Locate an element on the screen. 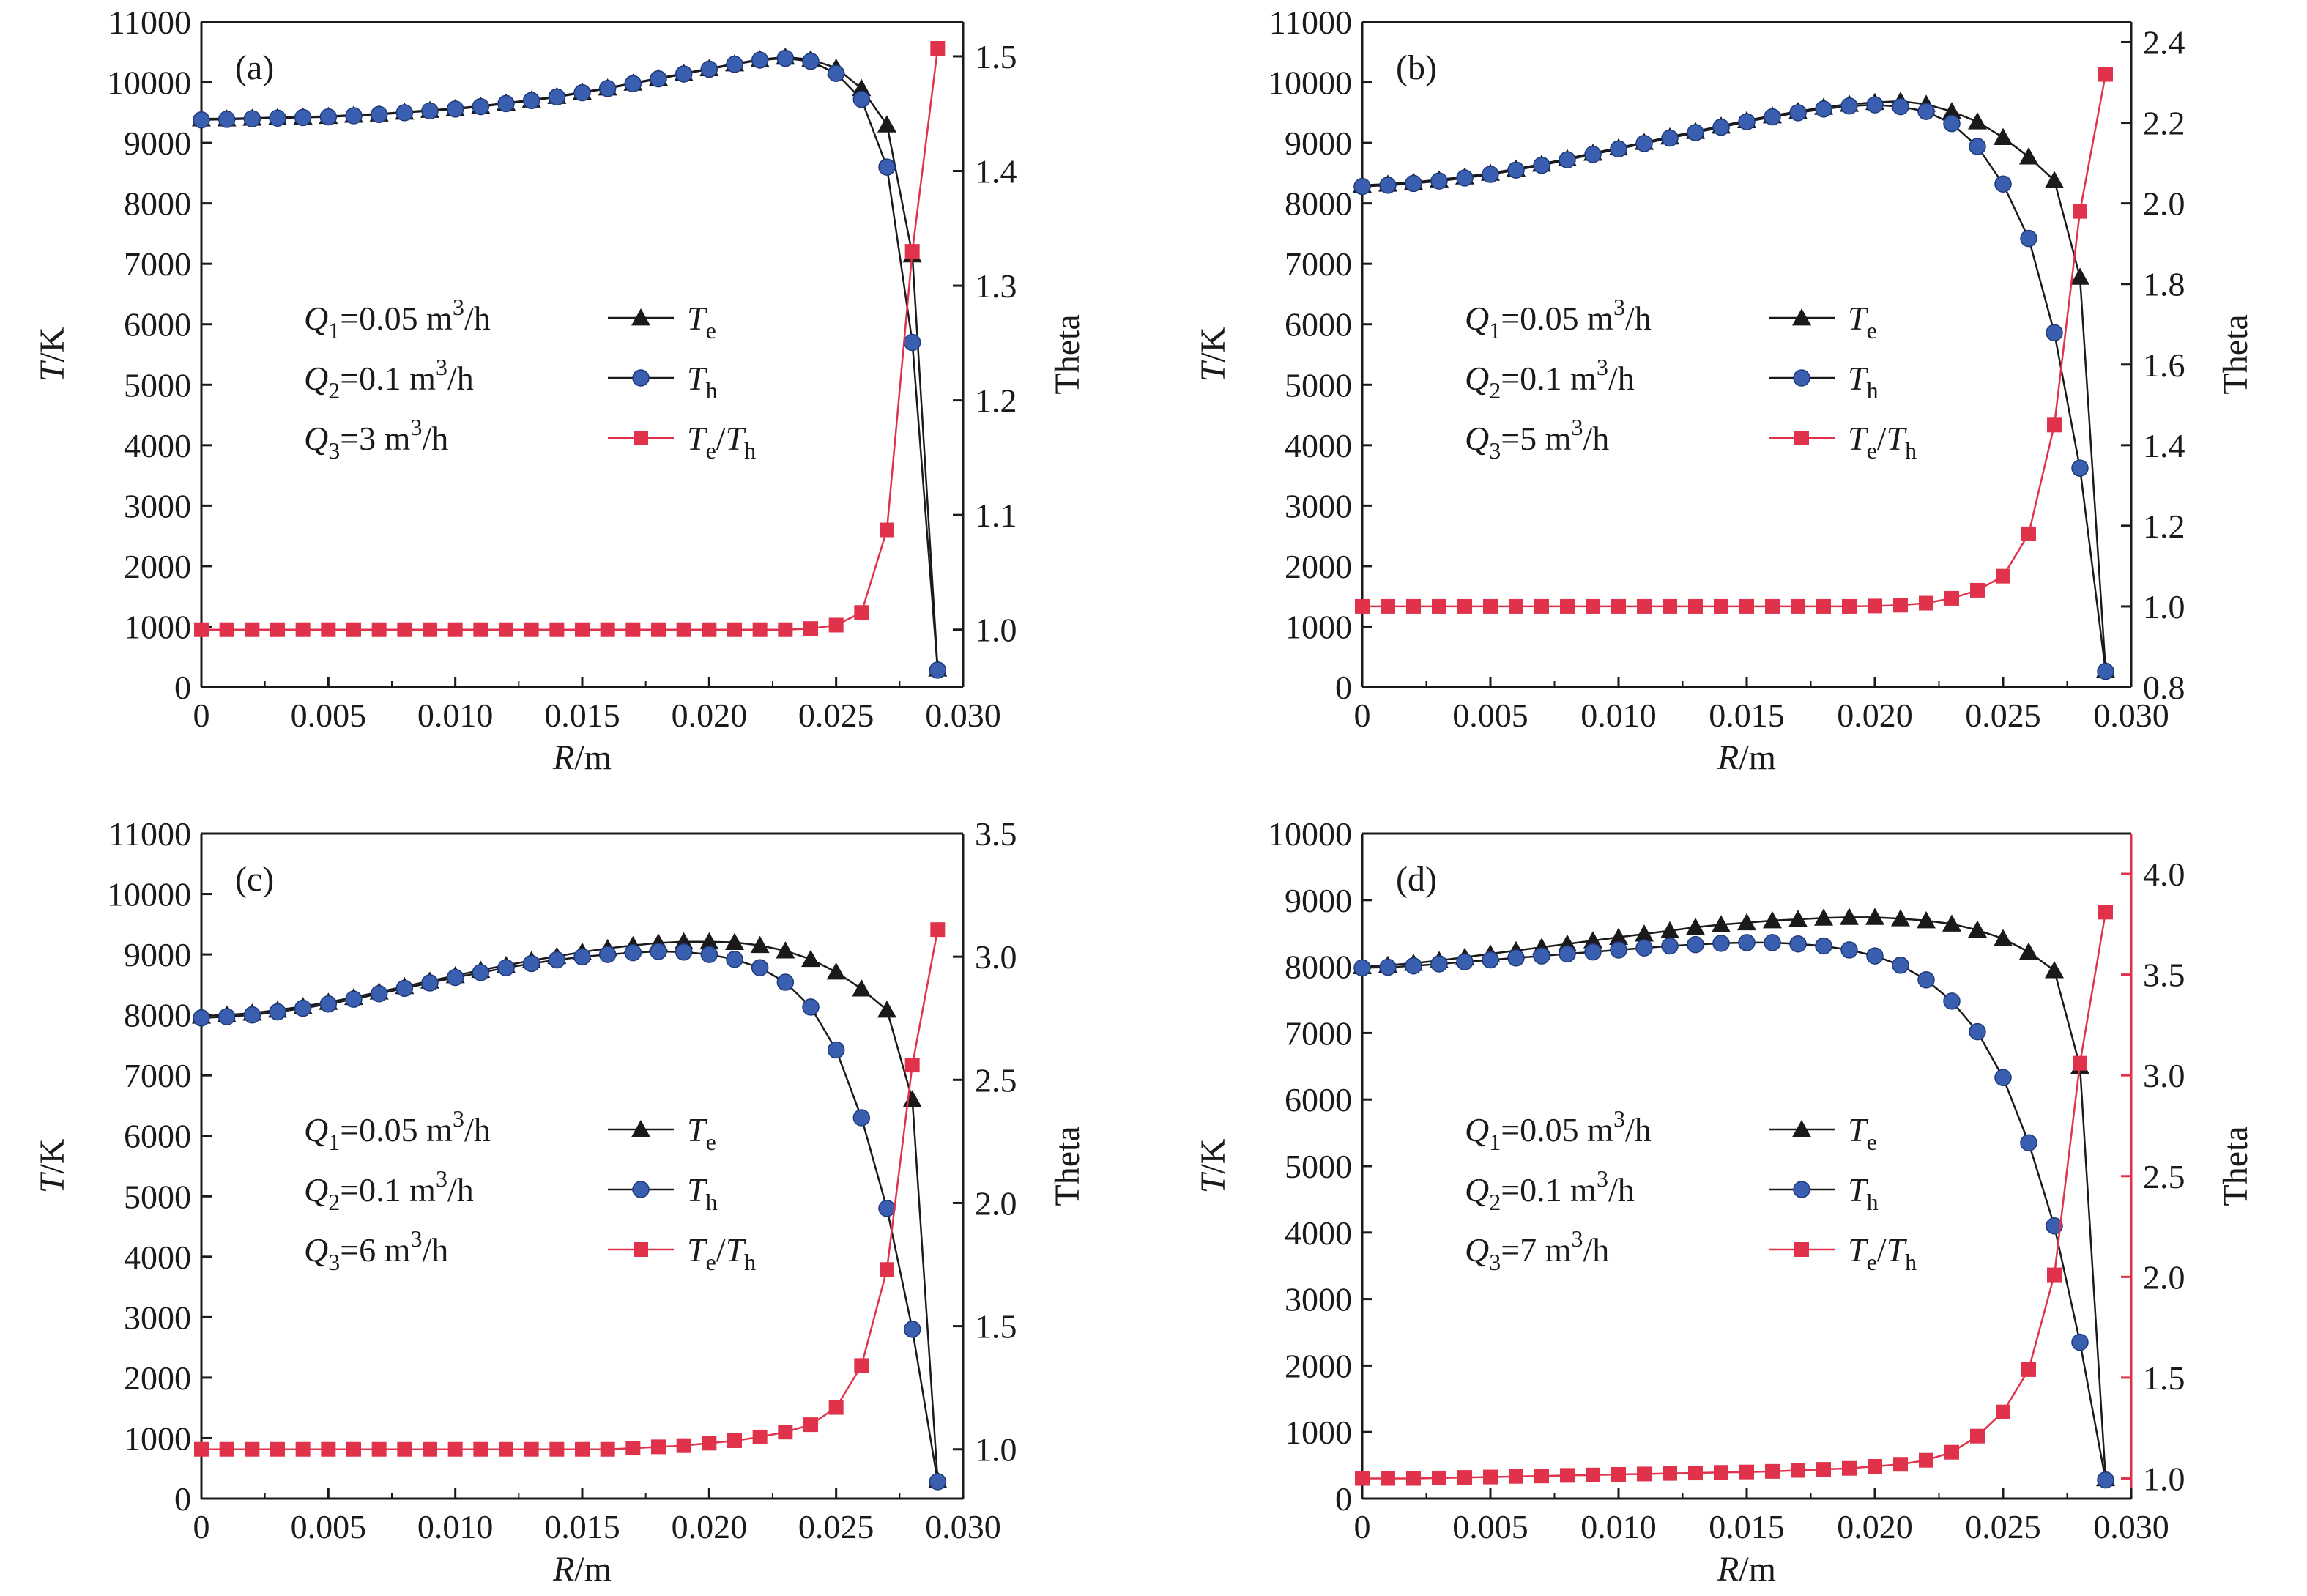  y2-tick-label: 2.2 is located at coordinates (2164, 123).